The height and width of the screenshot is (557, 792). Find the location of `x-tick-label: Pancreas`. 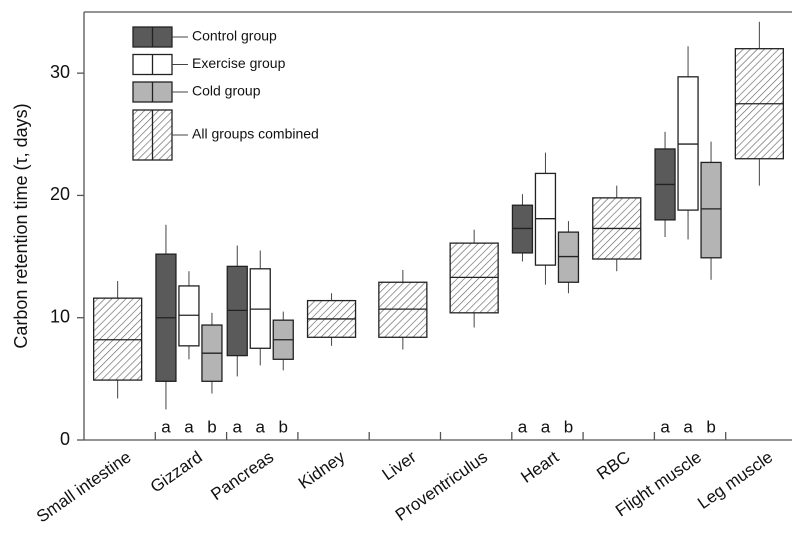

x-tick-label: Pancreas is located at coordinates (242, 475).